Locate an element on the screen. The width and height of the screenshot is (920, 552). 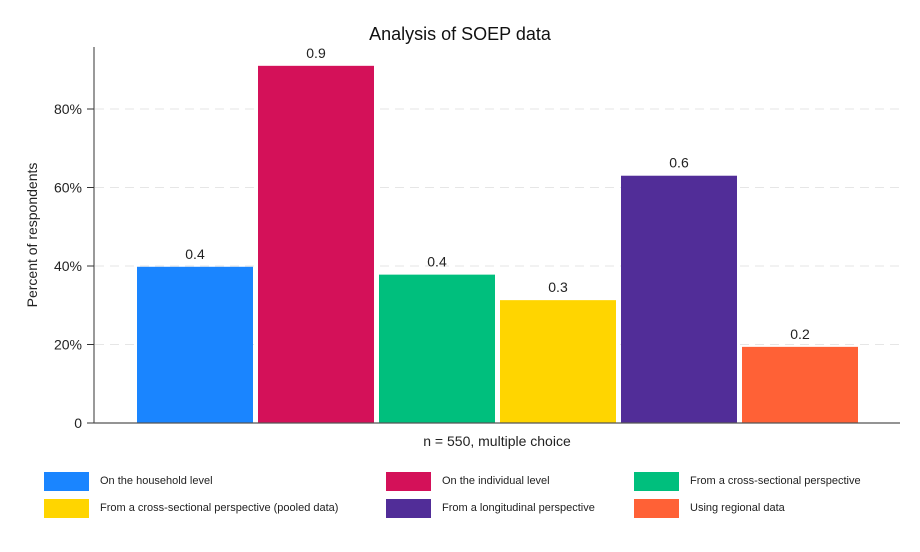
x-axis-label: n = 550, multiple choice is located at coordinates (497, 441).